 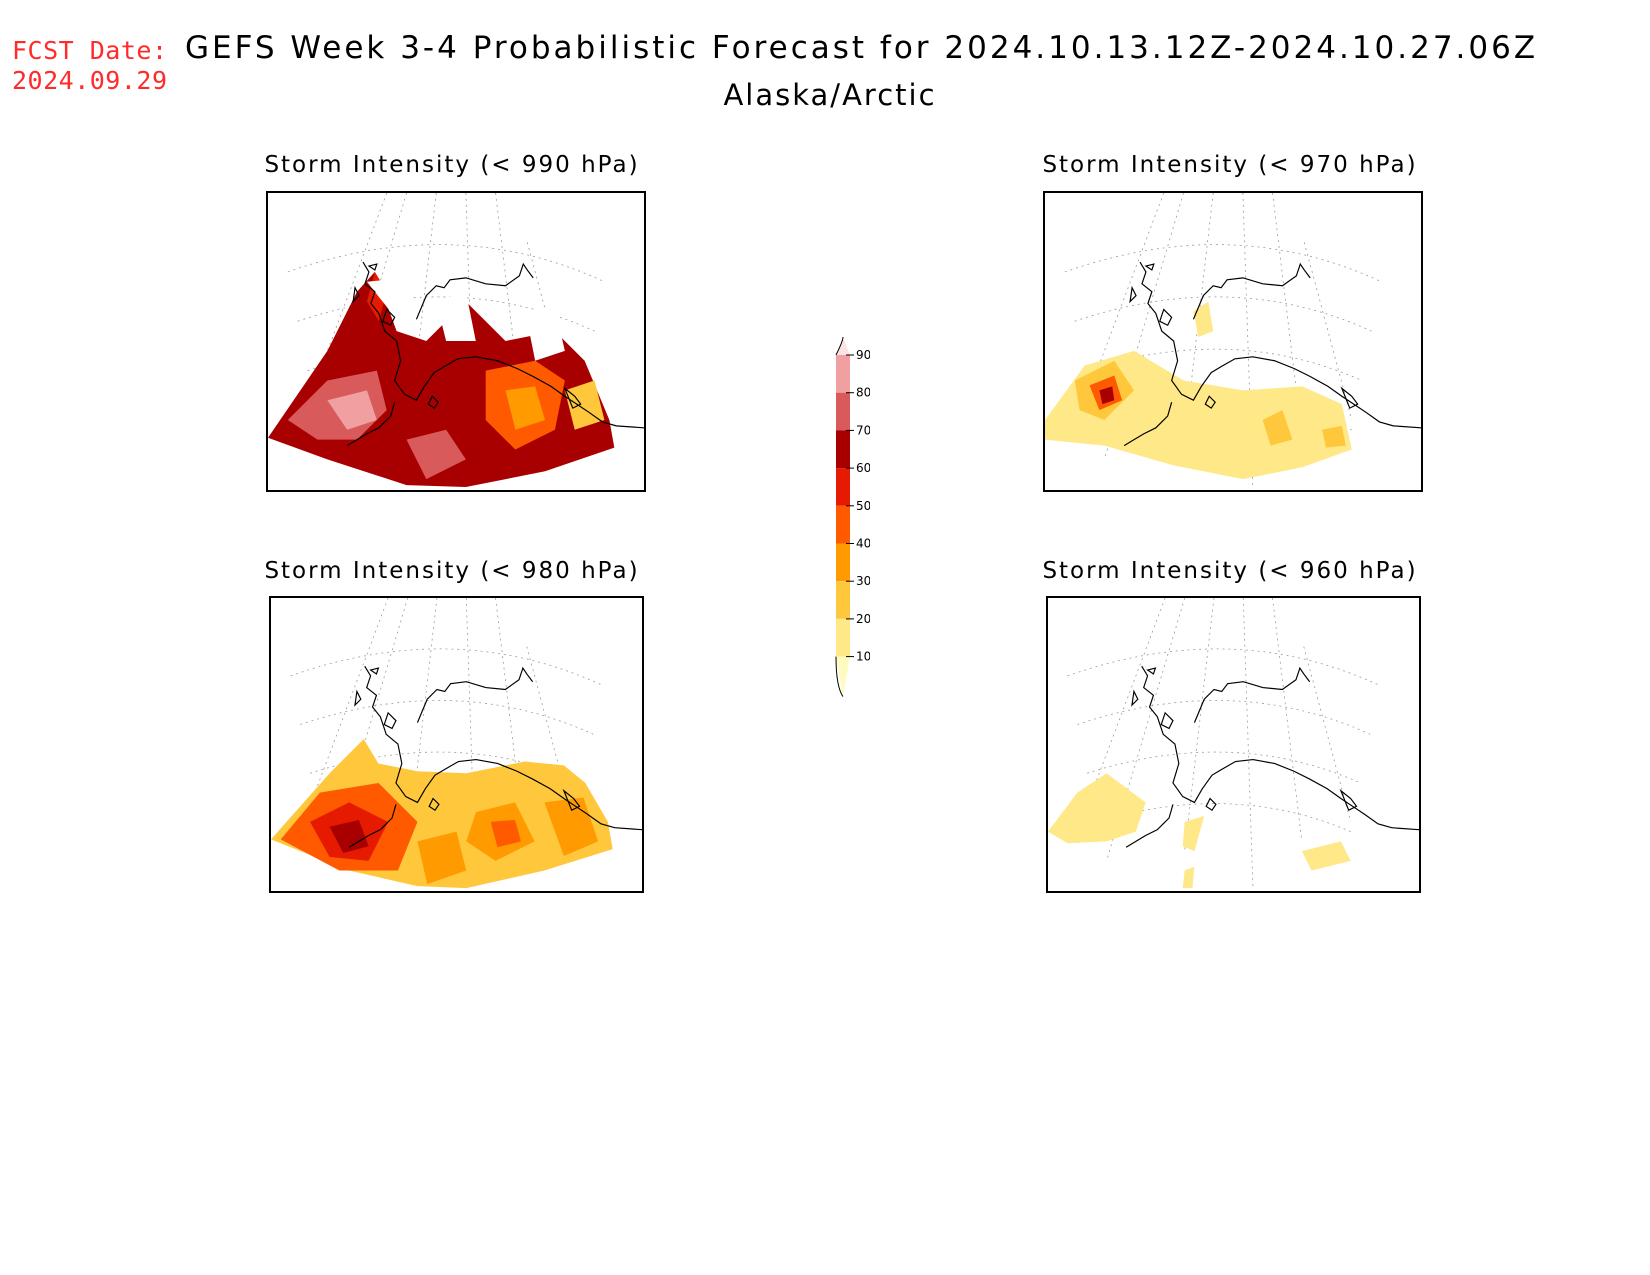 I want to click on colorbar-tick-label: 60, so click(x=863, y=468).